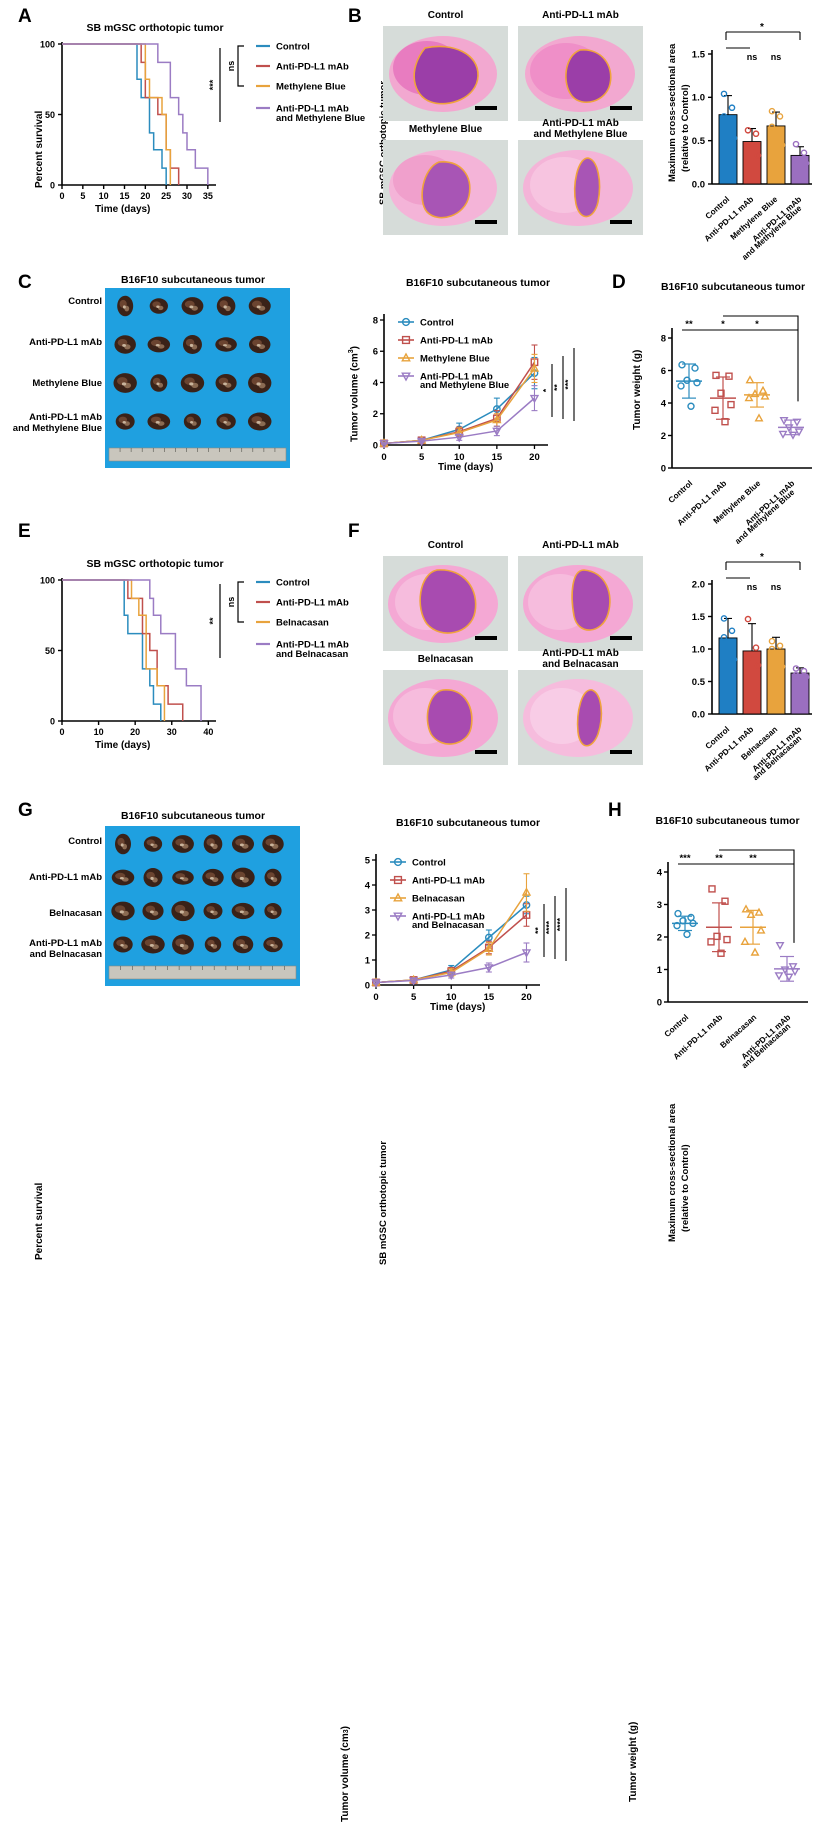  What do you see at coordinates (197, 378) in the screenshot?
I see `panel-c-tumor-photo` at bounding box center [197, 378].